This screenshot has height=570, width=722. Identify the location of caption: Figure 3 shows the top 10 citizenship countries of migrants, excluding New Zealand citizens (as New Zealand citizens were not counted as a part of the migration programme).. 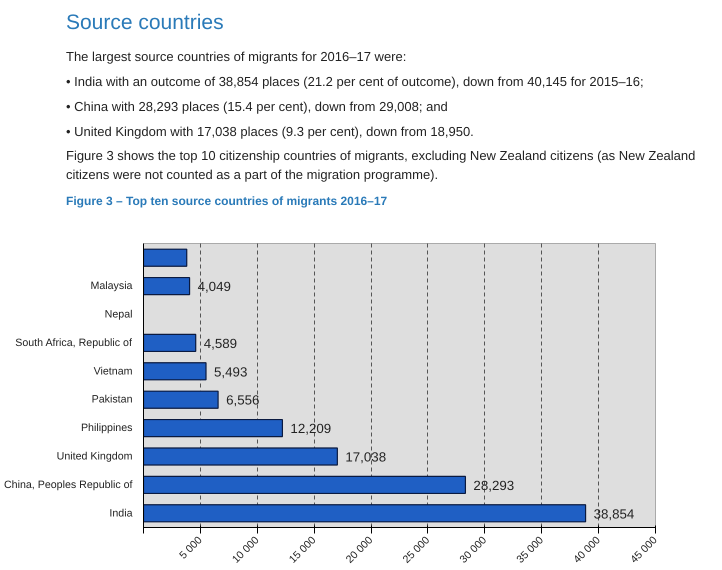
(381, 165).